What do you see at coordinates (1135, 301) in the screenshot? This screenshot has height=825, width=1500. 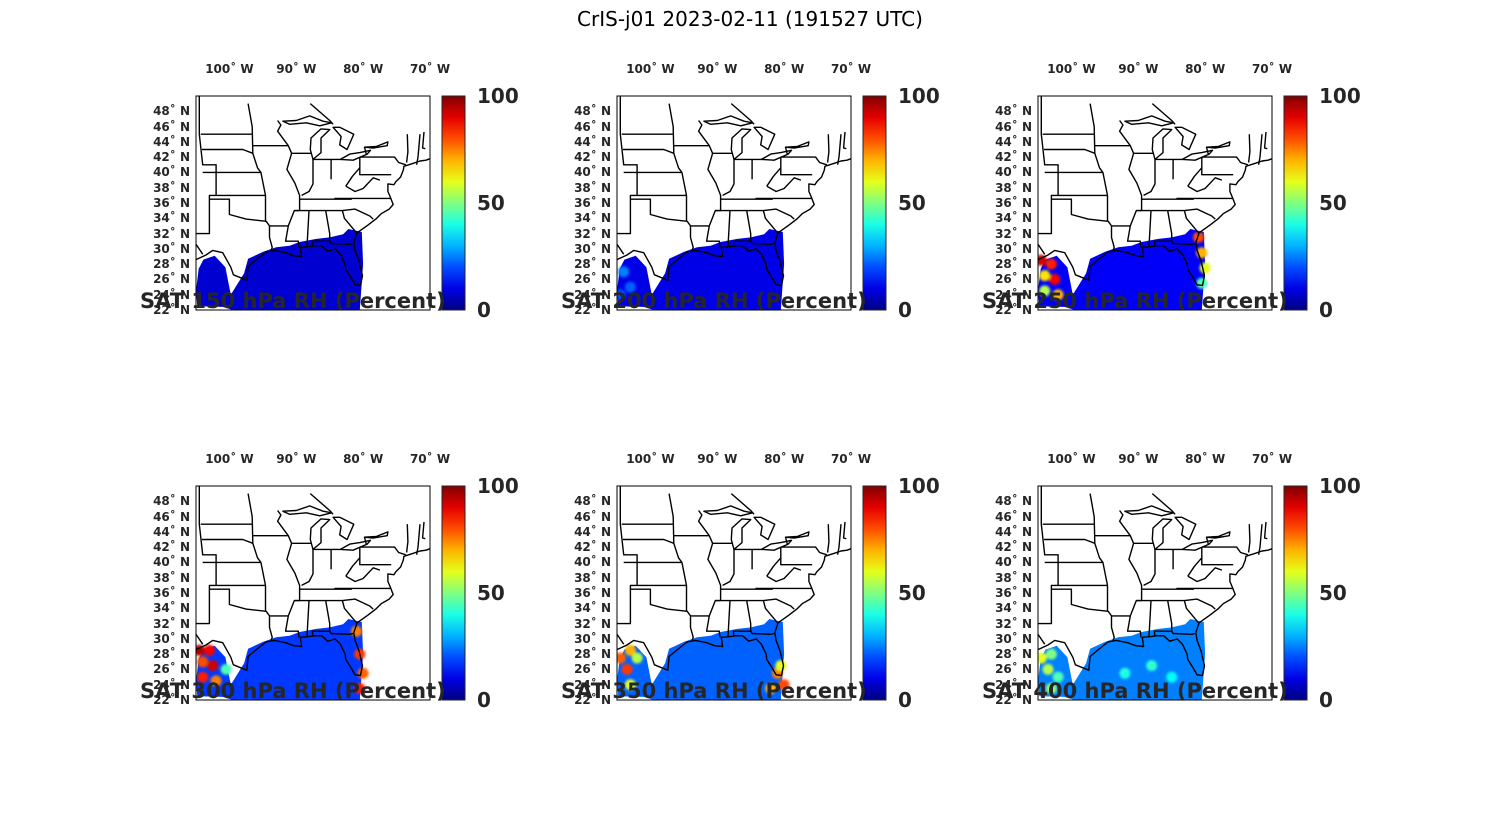 I see `panel-caption: SAT 250 hPa RH (Percent)` at bounding box center [1135, 301].